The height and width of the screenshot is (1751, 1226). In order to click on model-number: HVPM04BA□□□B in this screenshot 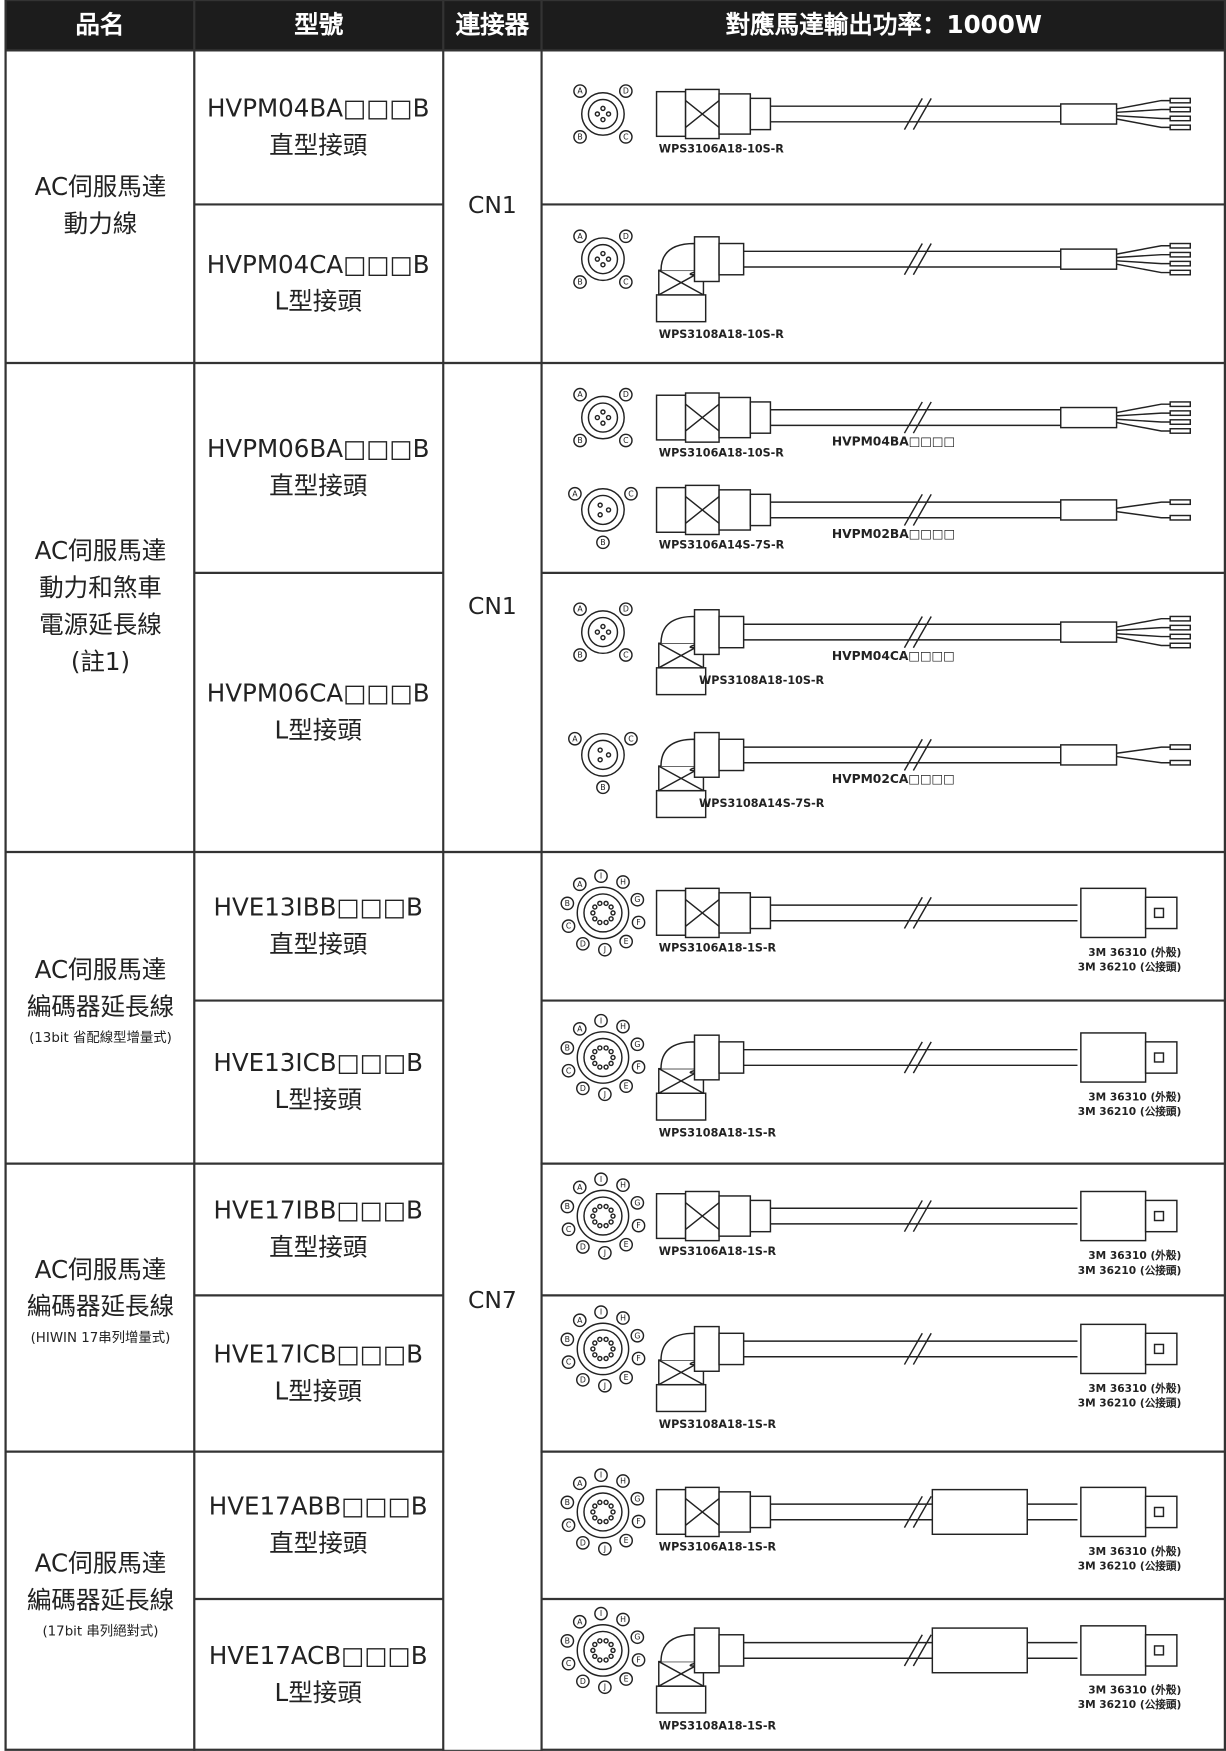, I will do `click(318, 108)`.